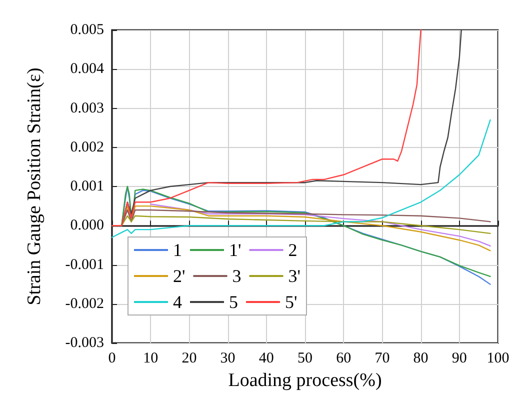 Image resolution: width=524 pixels, height=403 pixels. What do you see at coordinates (459, 358) in the screenshot?
I see `x-tick-label: 90` at bounding box center [459, 358].